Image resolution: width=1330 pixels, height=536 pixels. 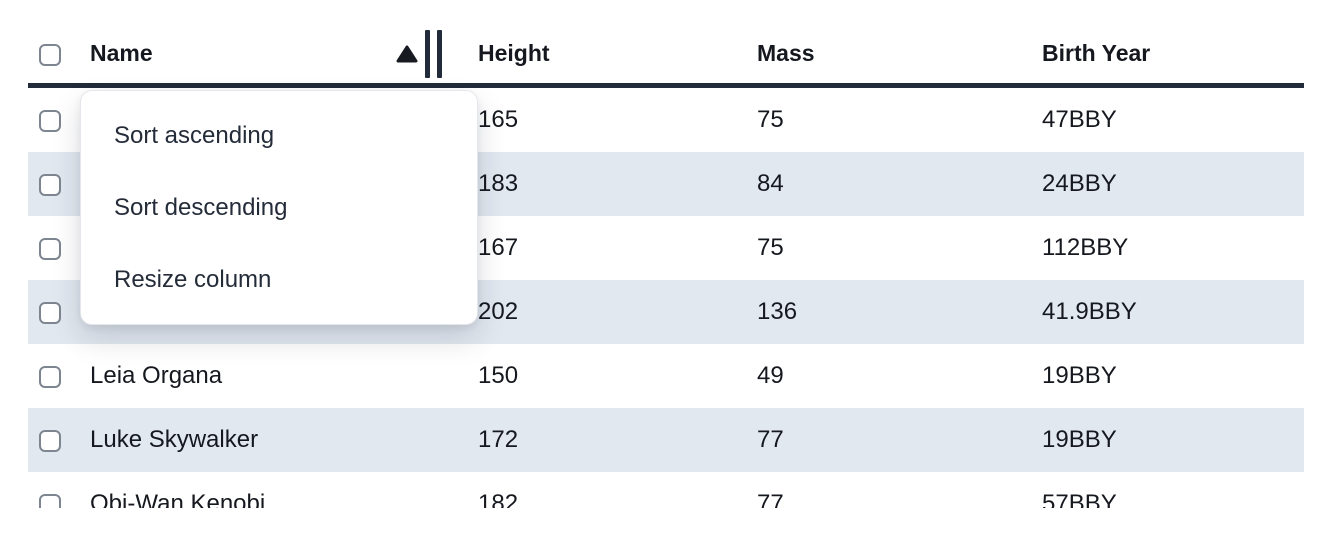 What do you see at coordinates (498, 439) in the screenshot?
I see `cell-height: 172` at bounding box center [498, 439].